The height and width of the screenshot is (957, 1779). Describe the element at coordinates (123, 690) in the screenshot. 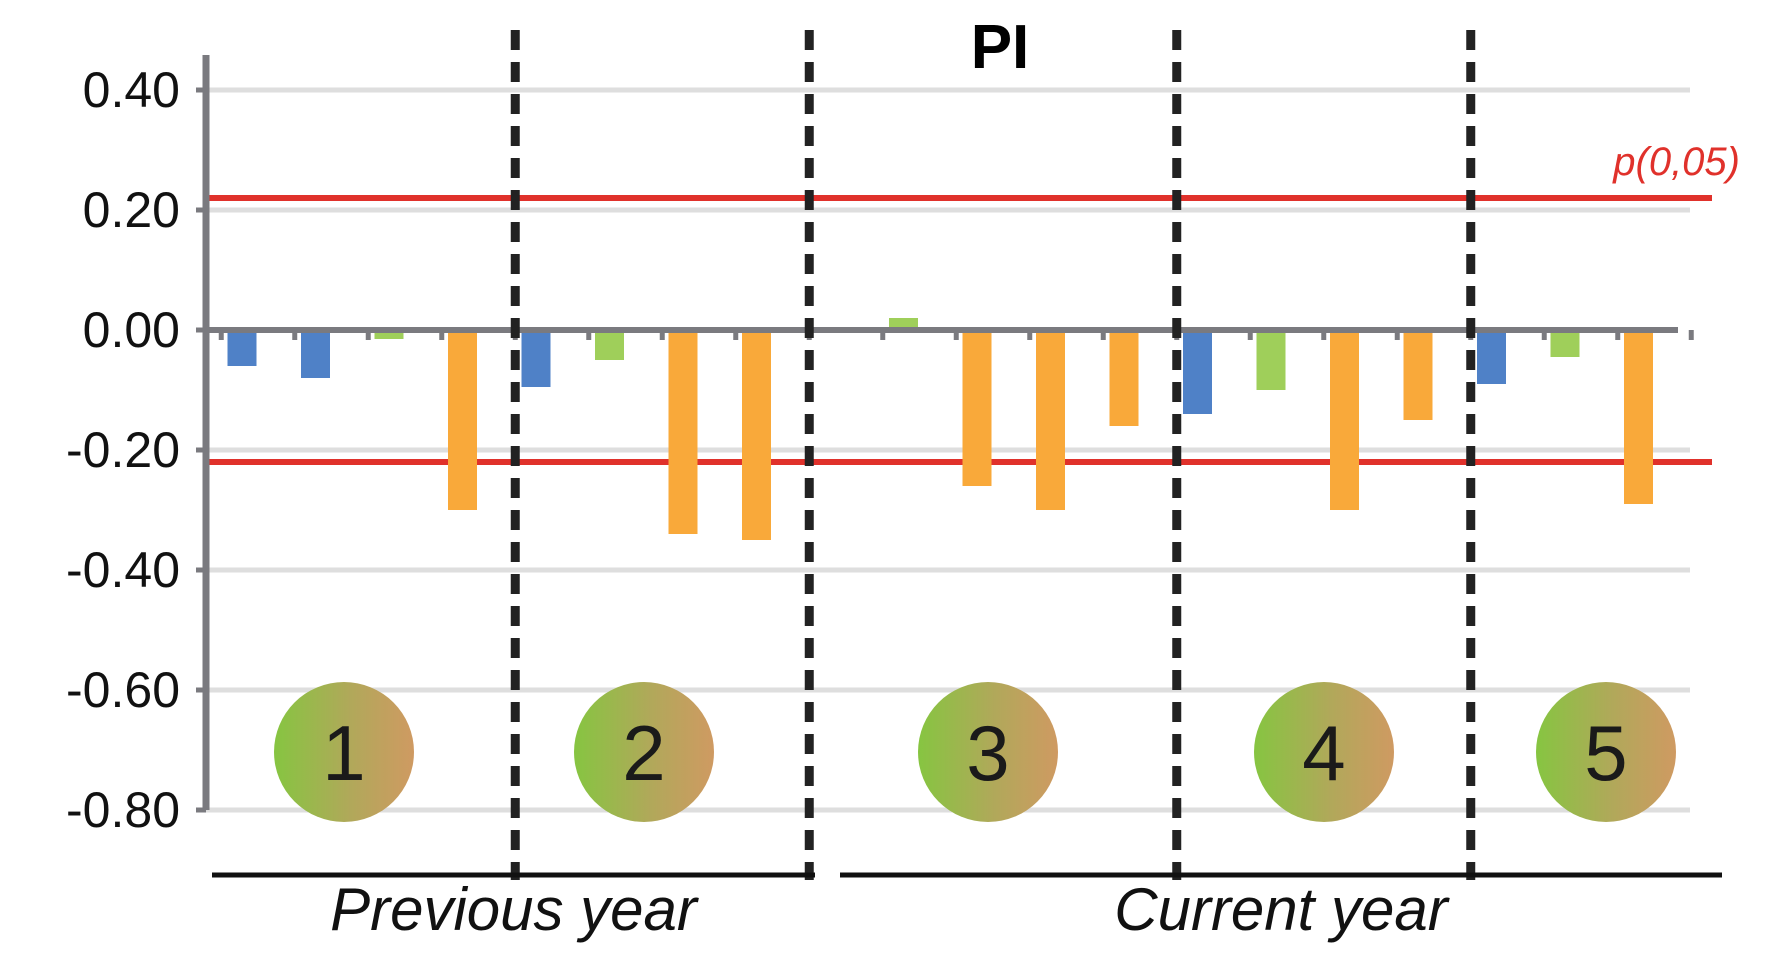

I see `y-tick-label: -0.60` at that location.